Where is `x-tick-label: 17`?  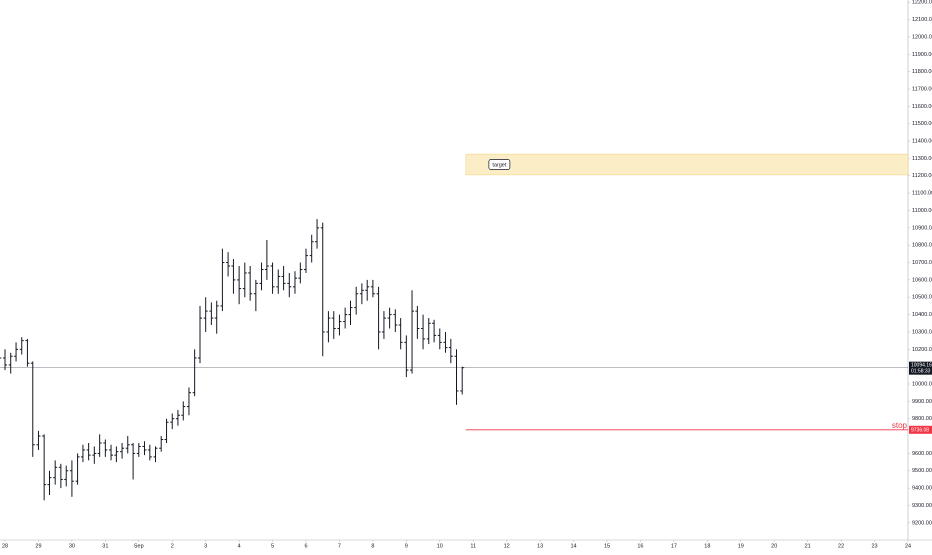 x-tick-label: 17 is located at coordinates (674, 546).